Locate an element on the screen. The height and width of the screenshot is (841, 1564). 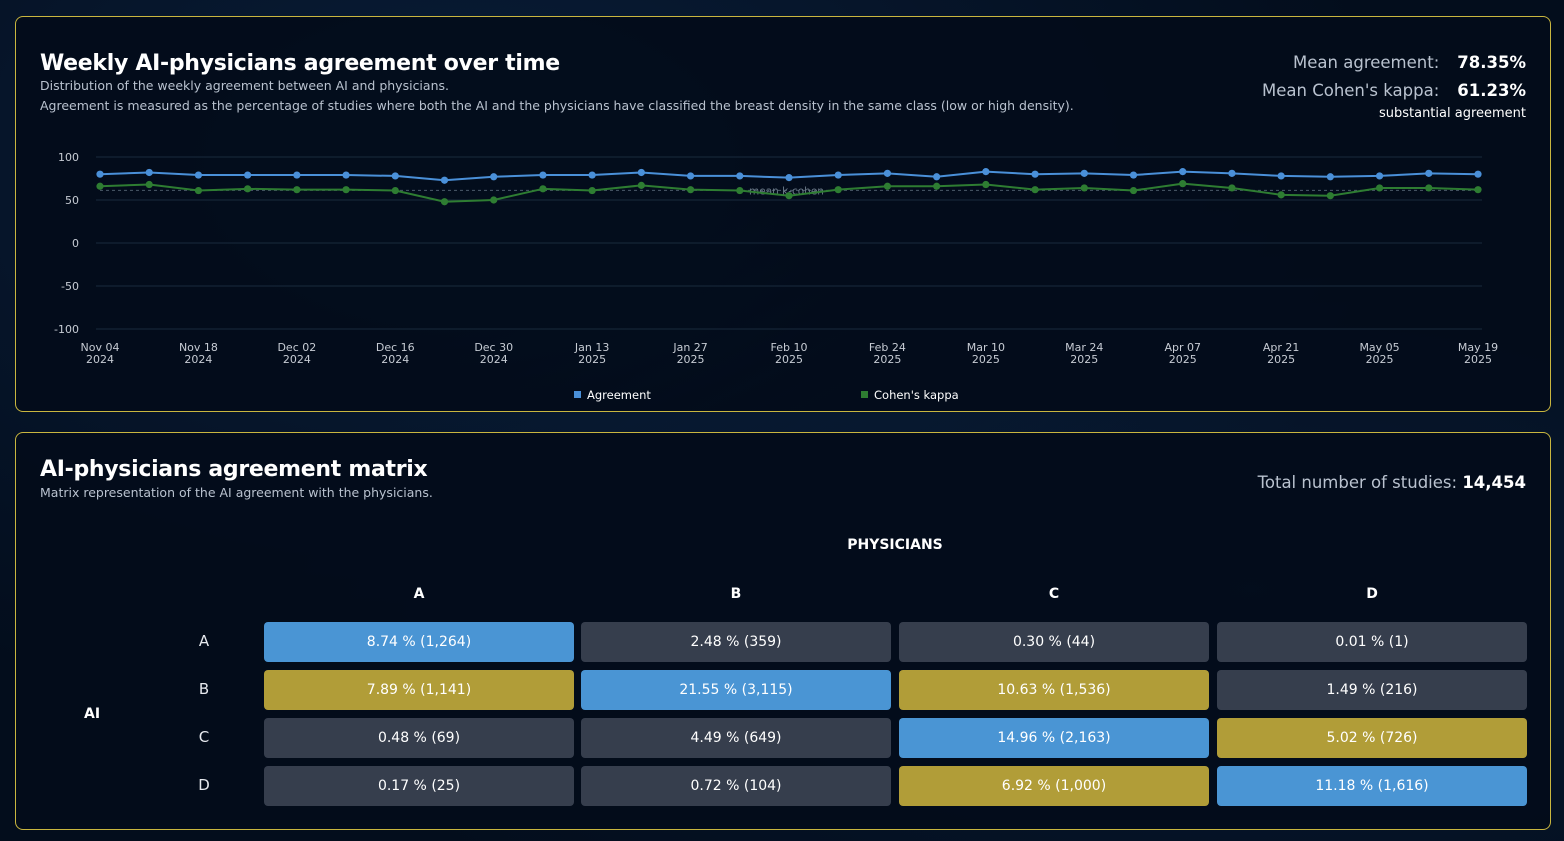
x-tick-label: May 05 is located at coordinates (1379, 347).